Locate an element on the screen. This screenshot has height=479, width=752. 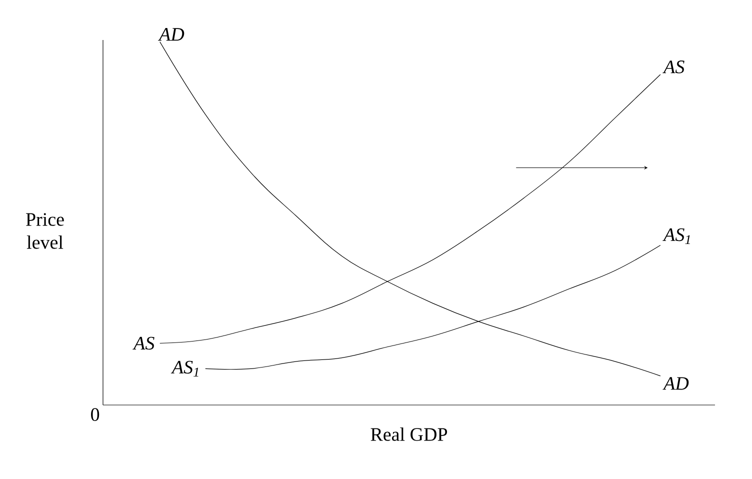
series-label: AS is located at coordinates (673, 67).